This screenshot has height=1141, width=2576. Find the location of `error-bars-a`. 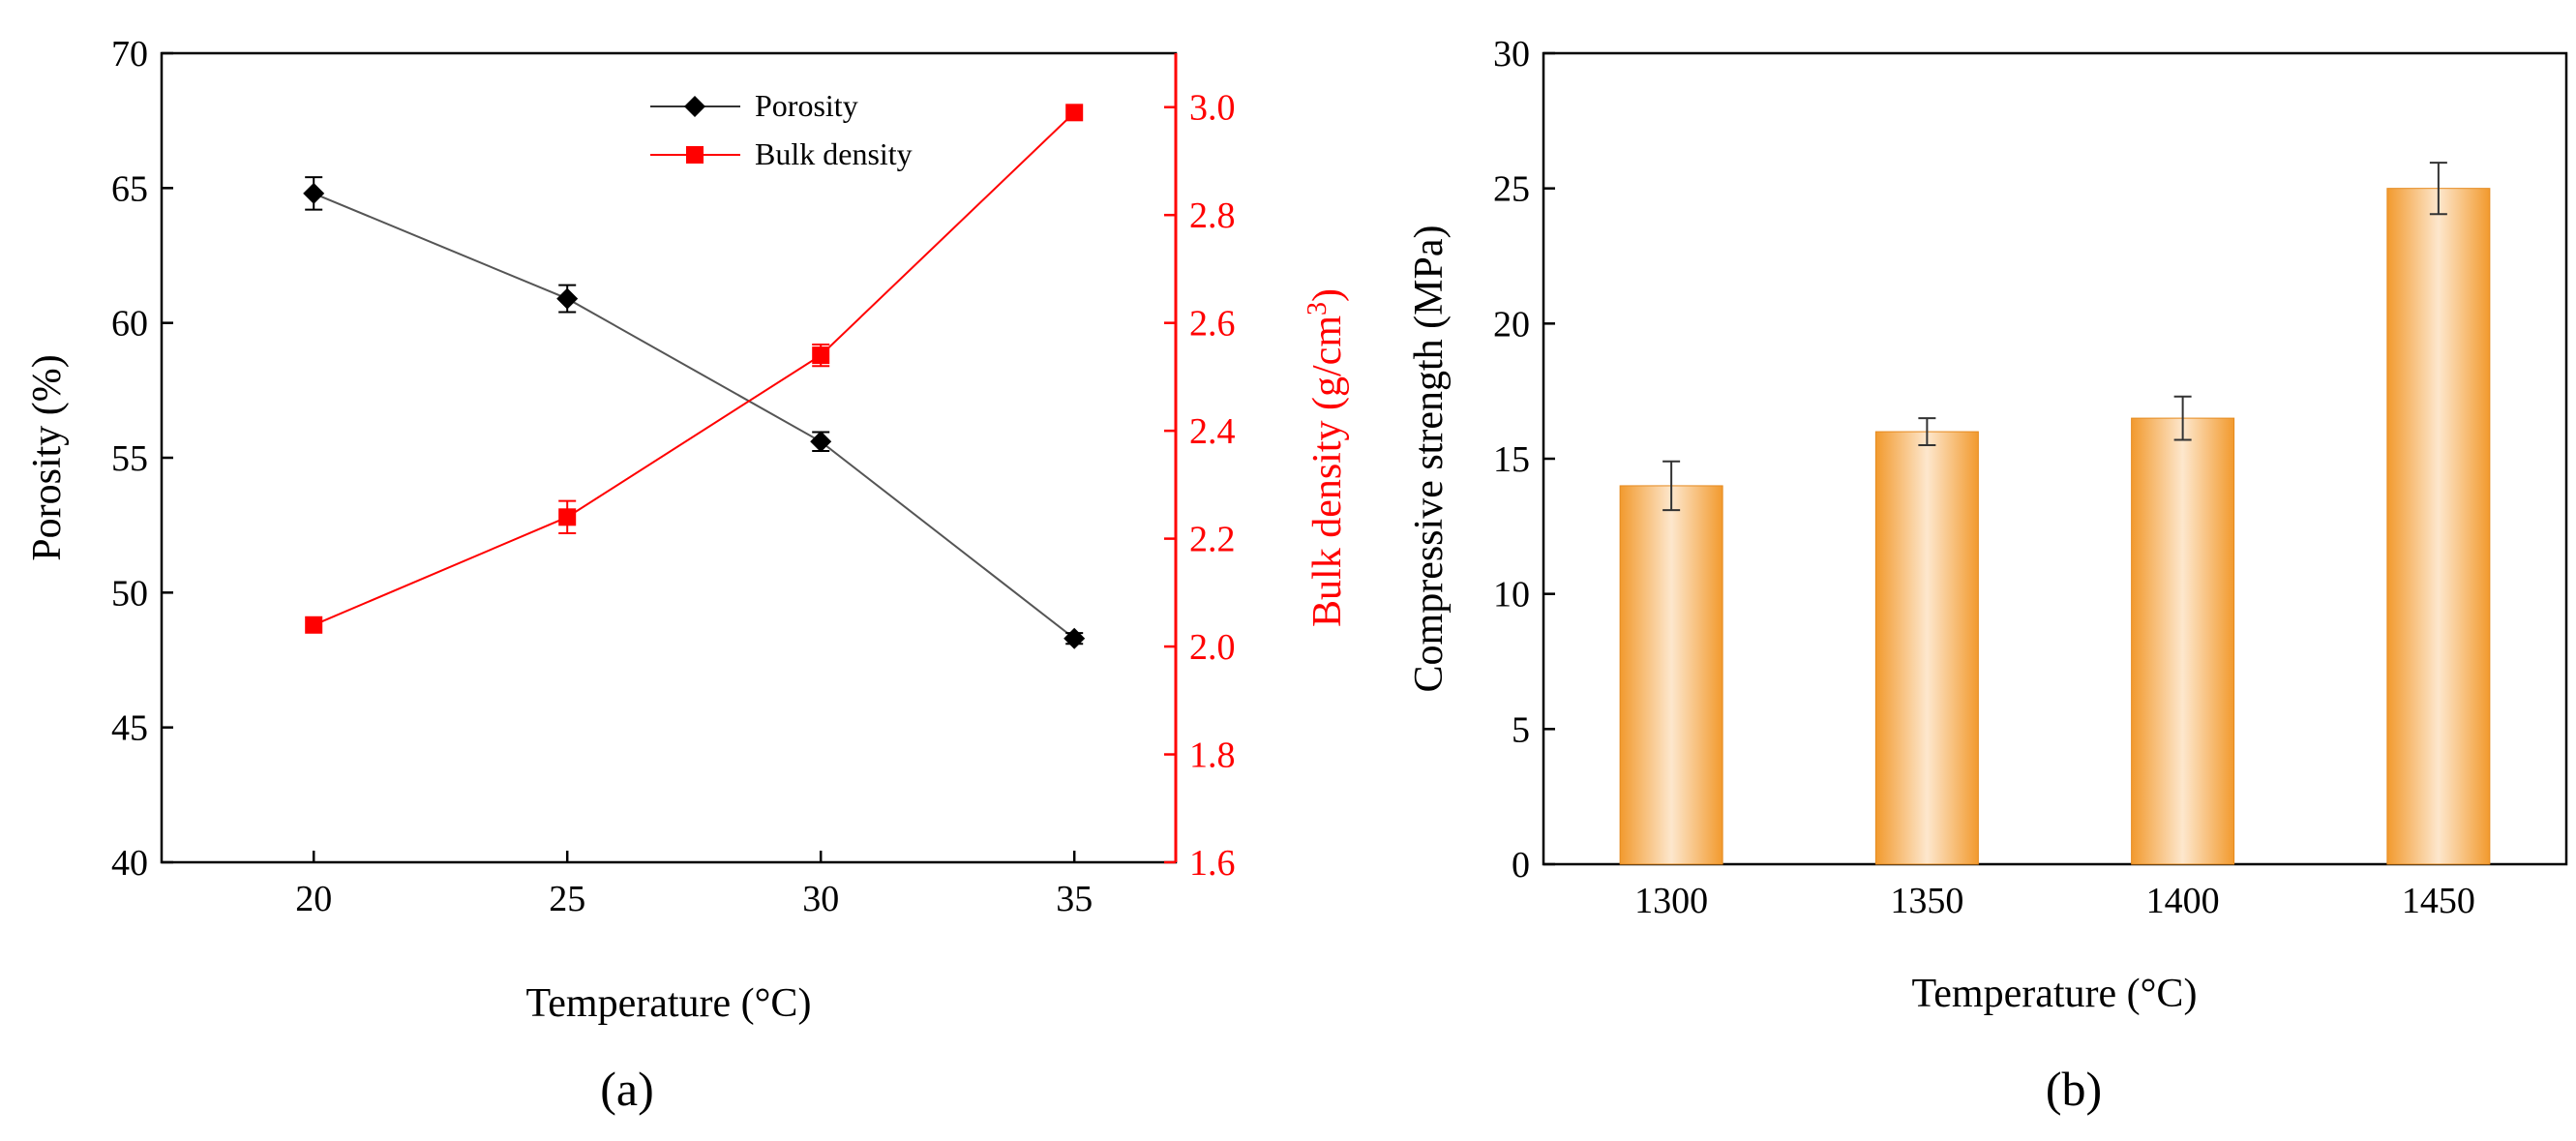

error-bars-a is located at coordinates (694, 411).